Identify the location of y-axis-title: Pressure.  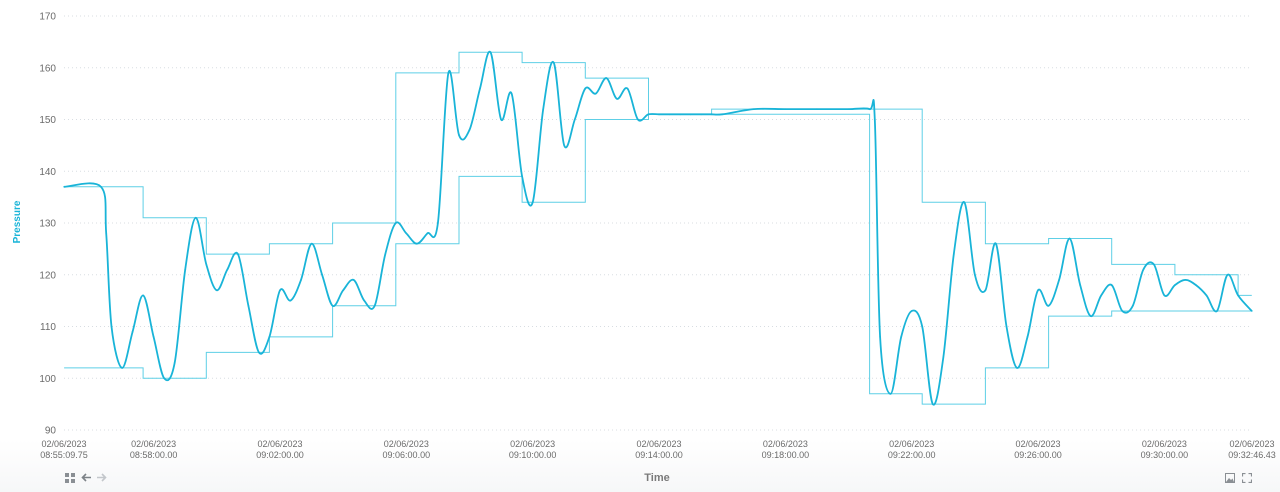
(17, 221).